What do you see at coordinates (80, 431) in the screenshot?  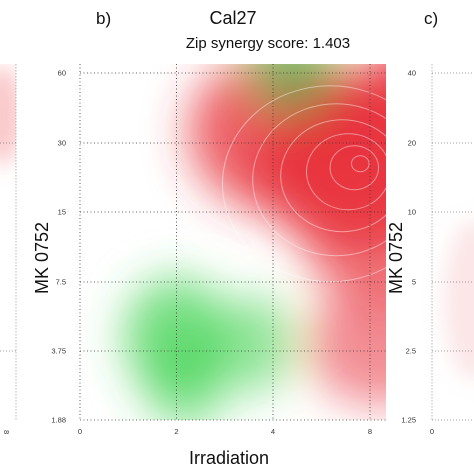 I see `x-tick-label: 0` at bounding box center [80, 431].